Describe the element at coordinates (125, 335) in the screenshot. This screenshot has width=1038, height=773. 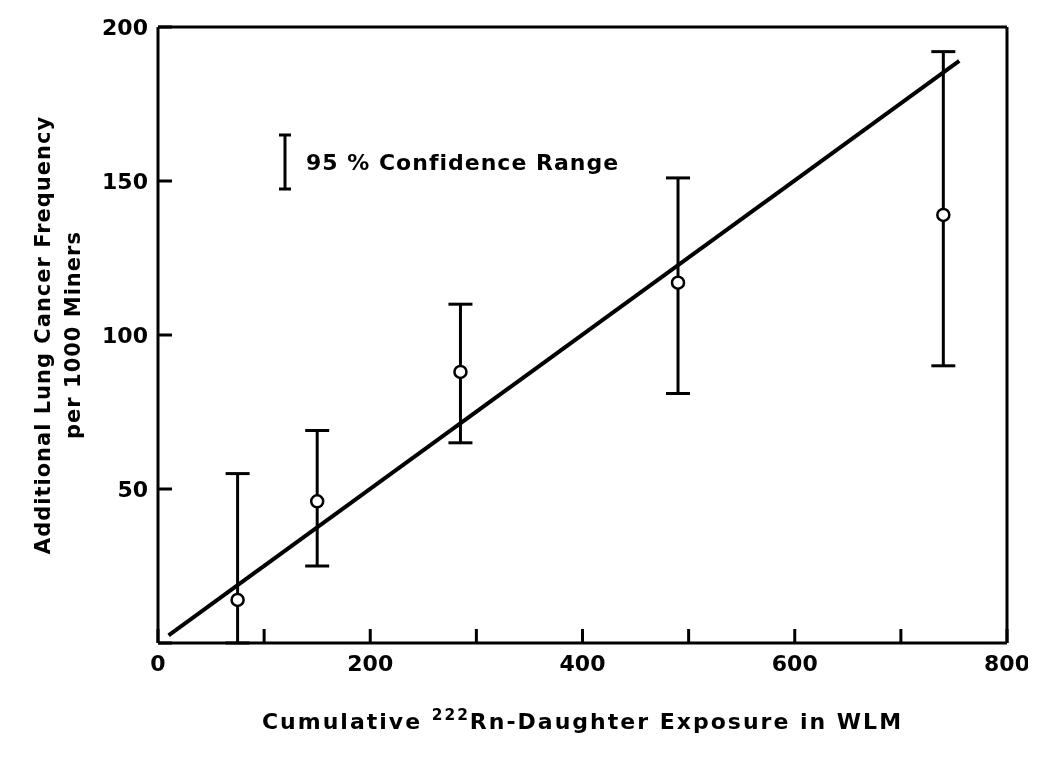
I see `y-tick-label: 100` at that location.